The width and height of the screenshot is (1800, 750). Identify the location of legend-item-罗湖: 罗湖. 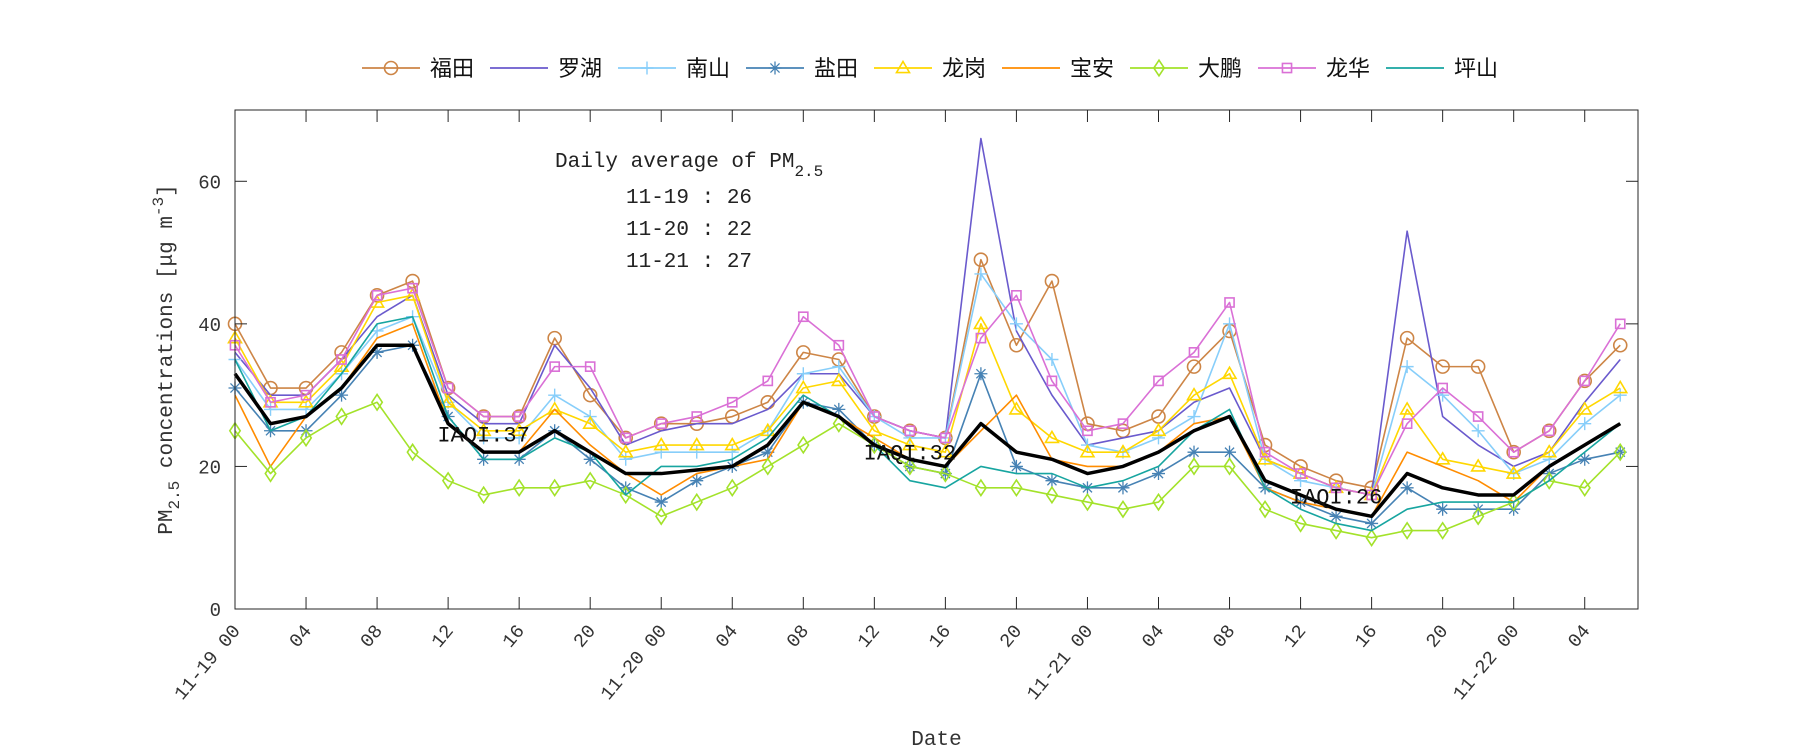
(546, 69).